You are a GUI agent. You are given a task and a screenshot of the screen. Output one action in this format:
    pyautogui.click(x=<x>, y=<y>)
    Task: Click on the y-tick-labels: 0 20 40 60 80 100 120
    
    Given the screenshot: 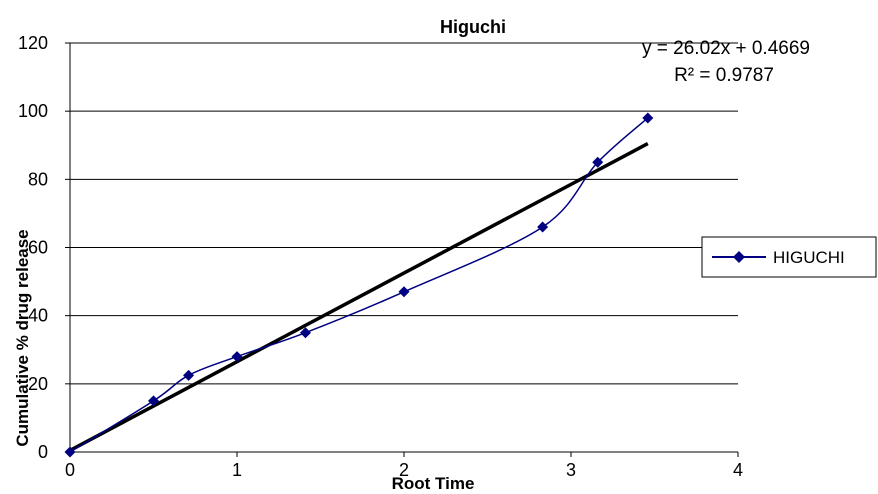 What is the action you would take?
    pyautogui.click(x=33, y=247)
    